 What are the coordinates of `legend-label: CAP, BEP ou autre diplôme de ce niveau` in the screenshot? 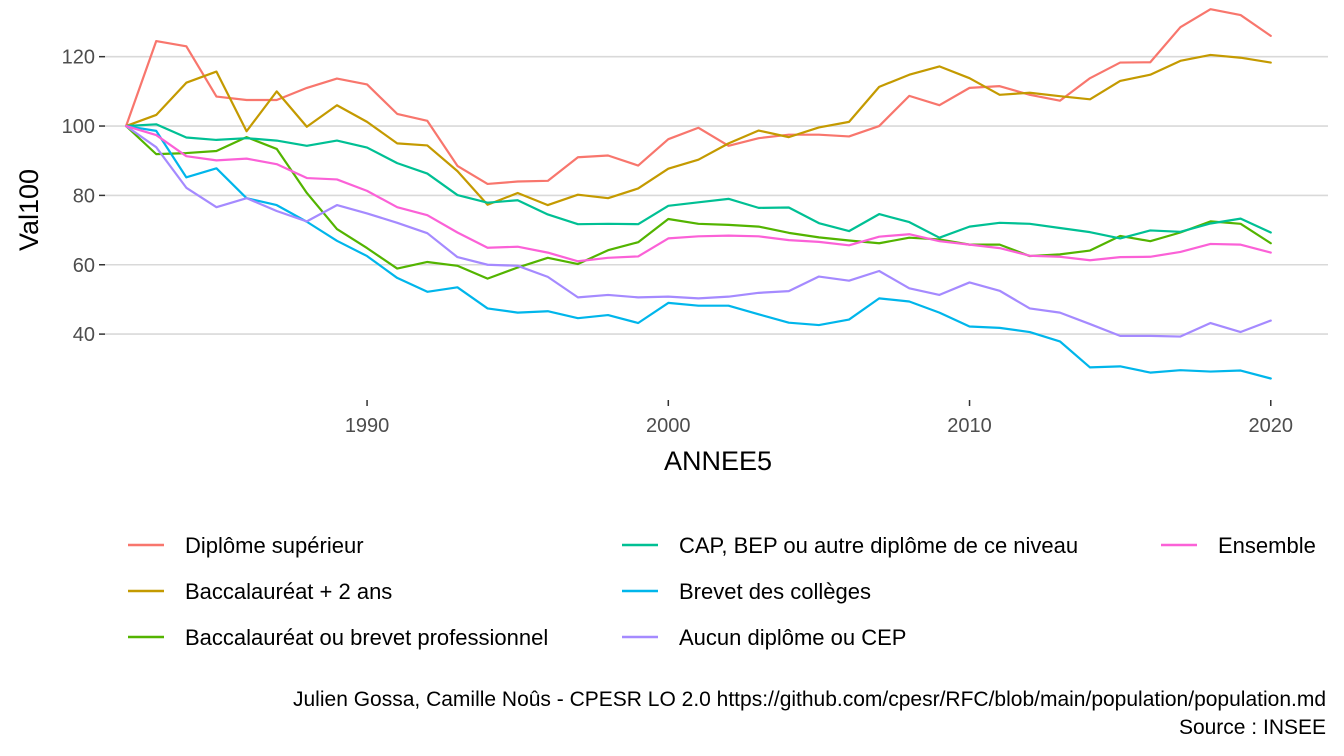 It's located at (878, 545).